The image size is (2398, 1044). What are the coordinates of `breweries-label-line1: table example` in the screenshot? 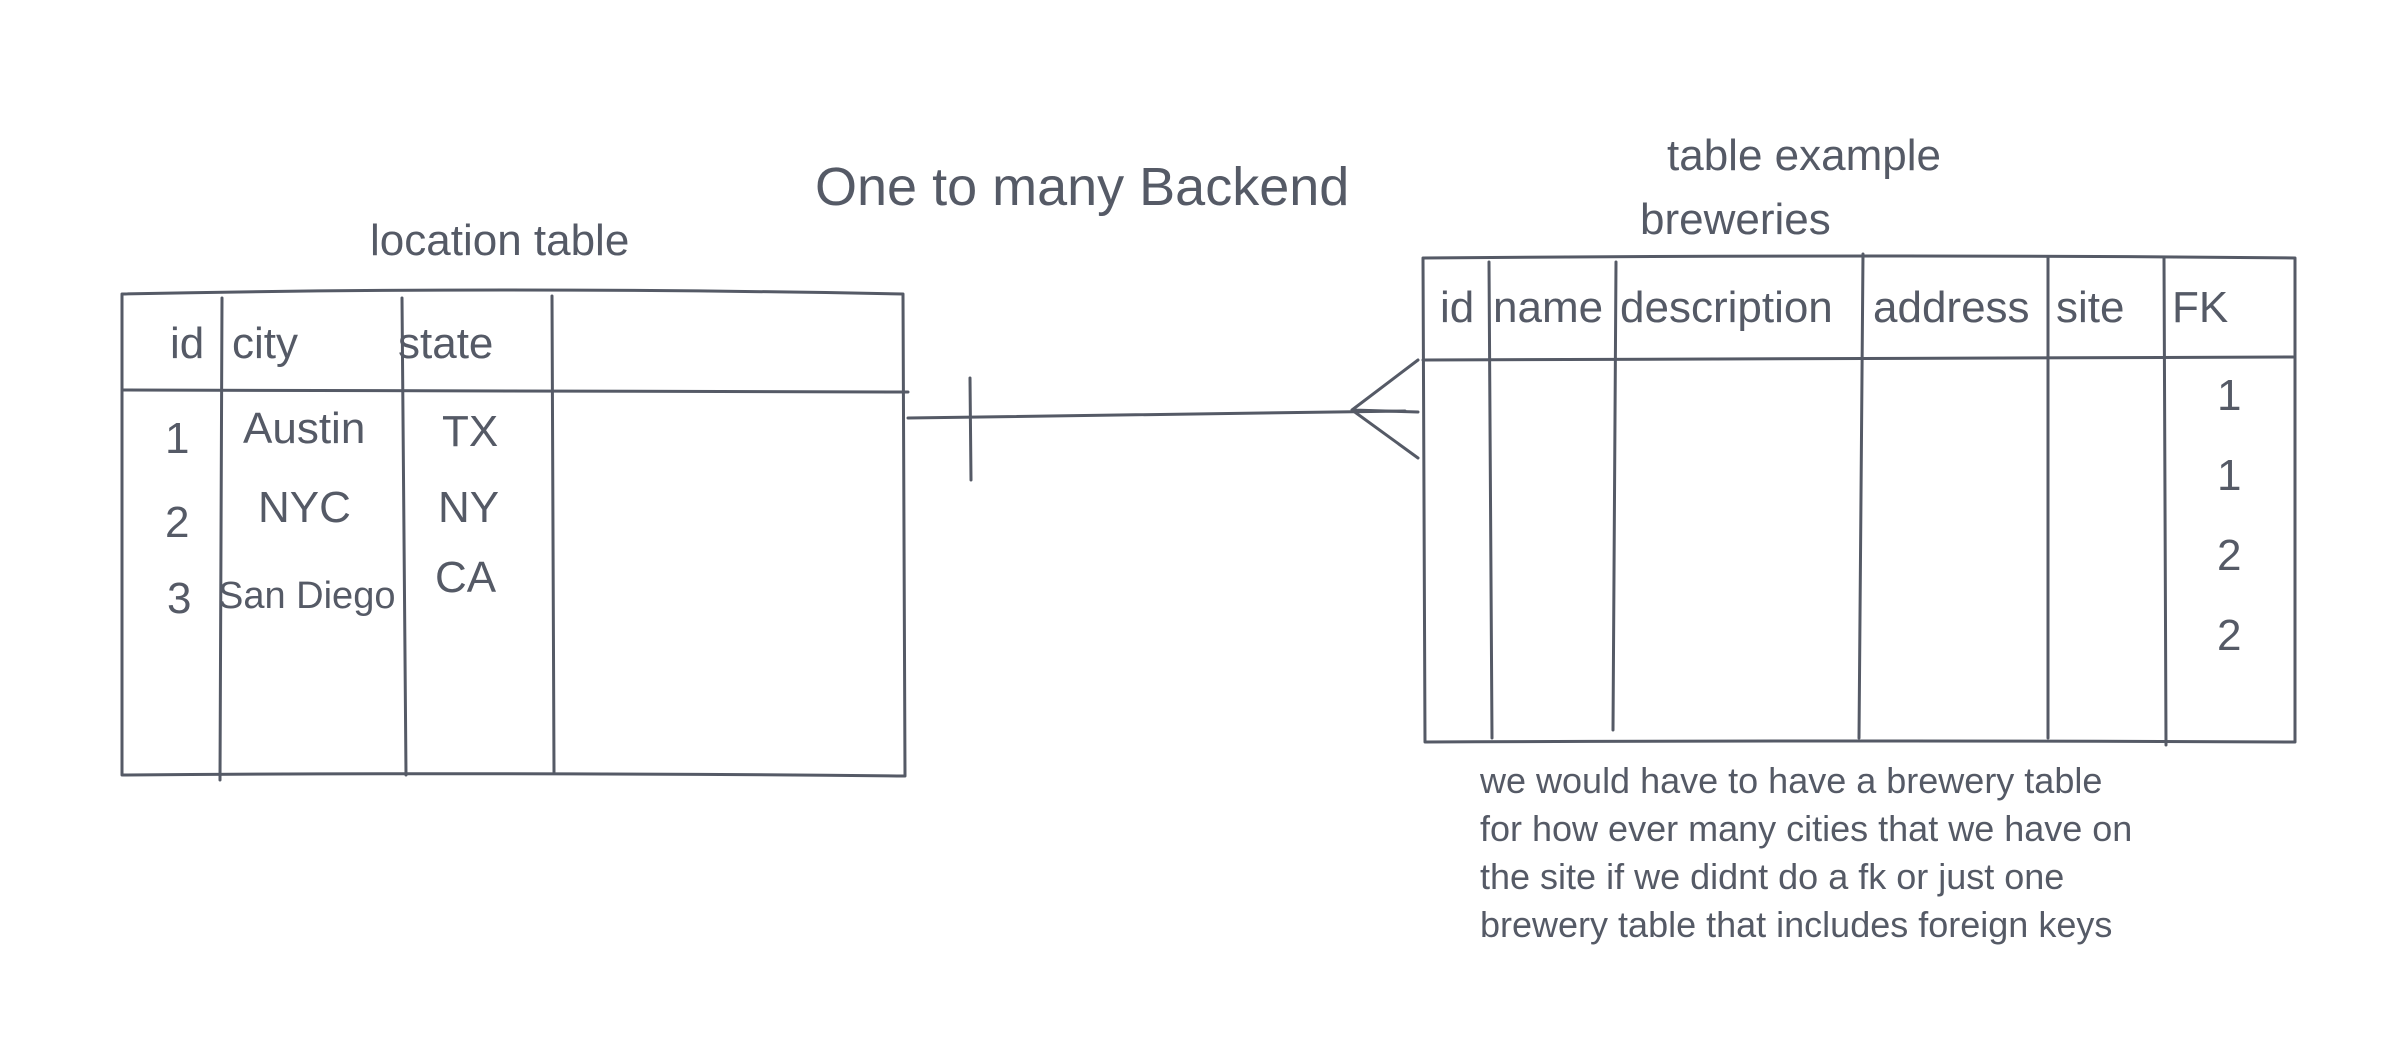 It's located at (1804, 155).